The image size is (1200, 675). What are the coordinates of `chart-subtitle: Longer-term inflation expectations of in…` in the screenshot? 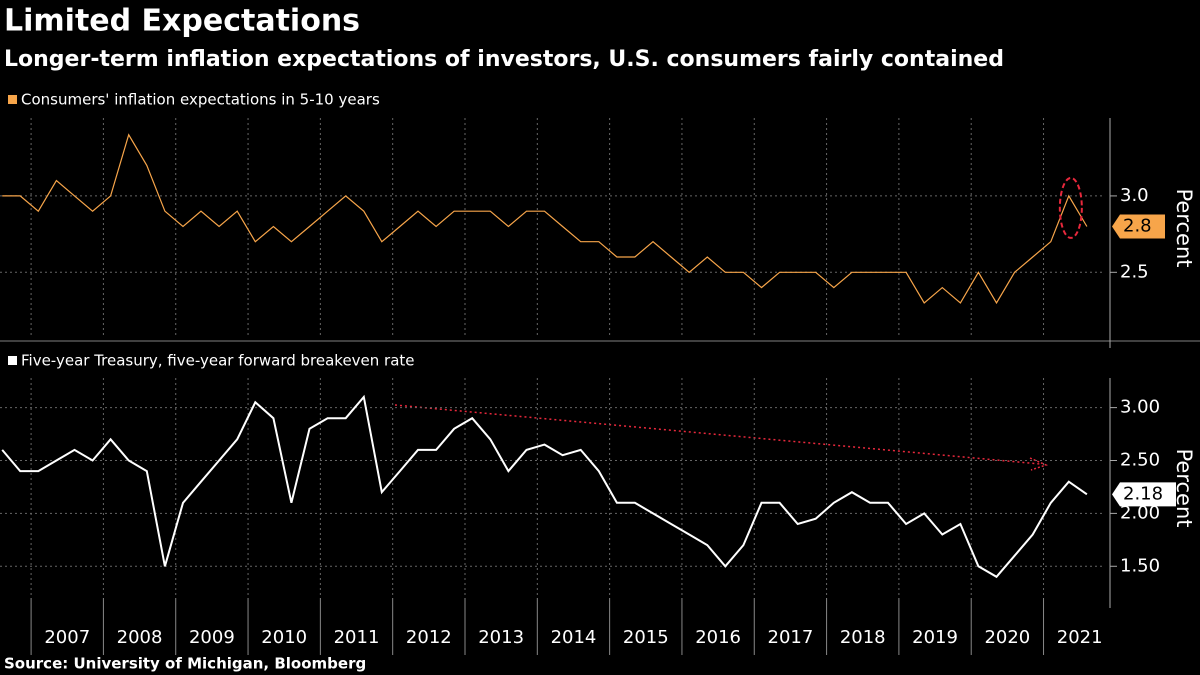 It's located at (504, 59).